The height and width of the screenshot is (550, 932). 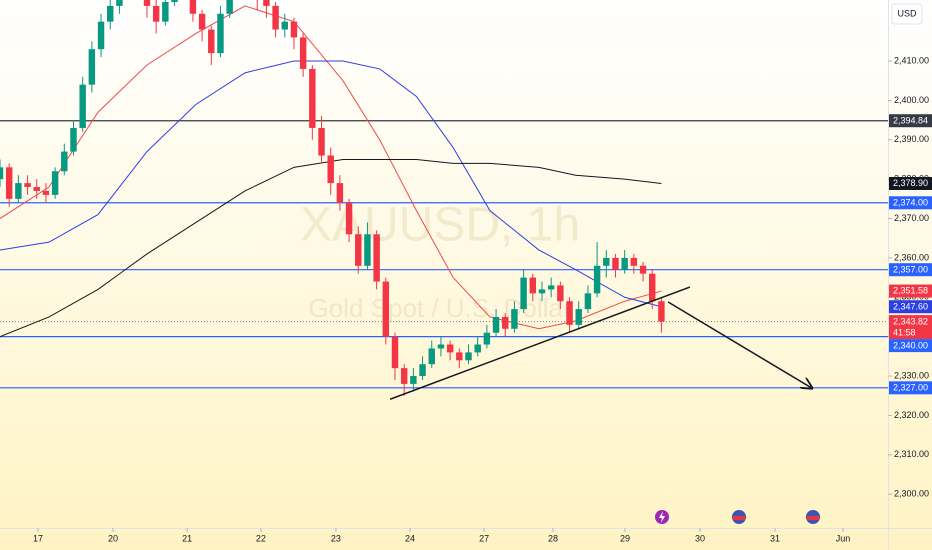 I want to click on y-tick-label: 2,320.00, so click(x=911, y=415).